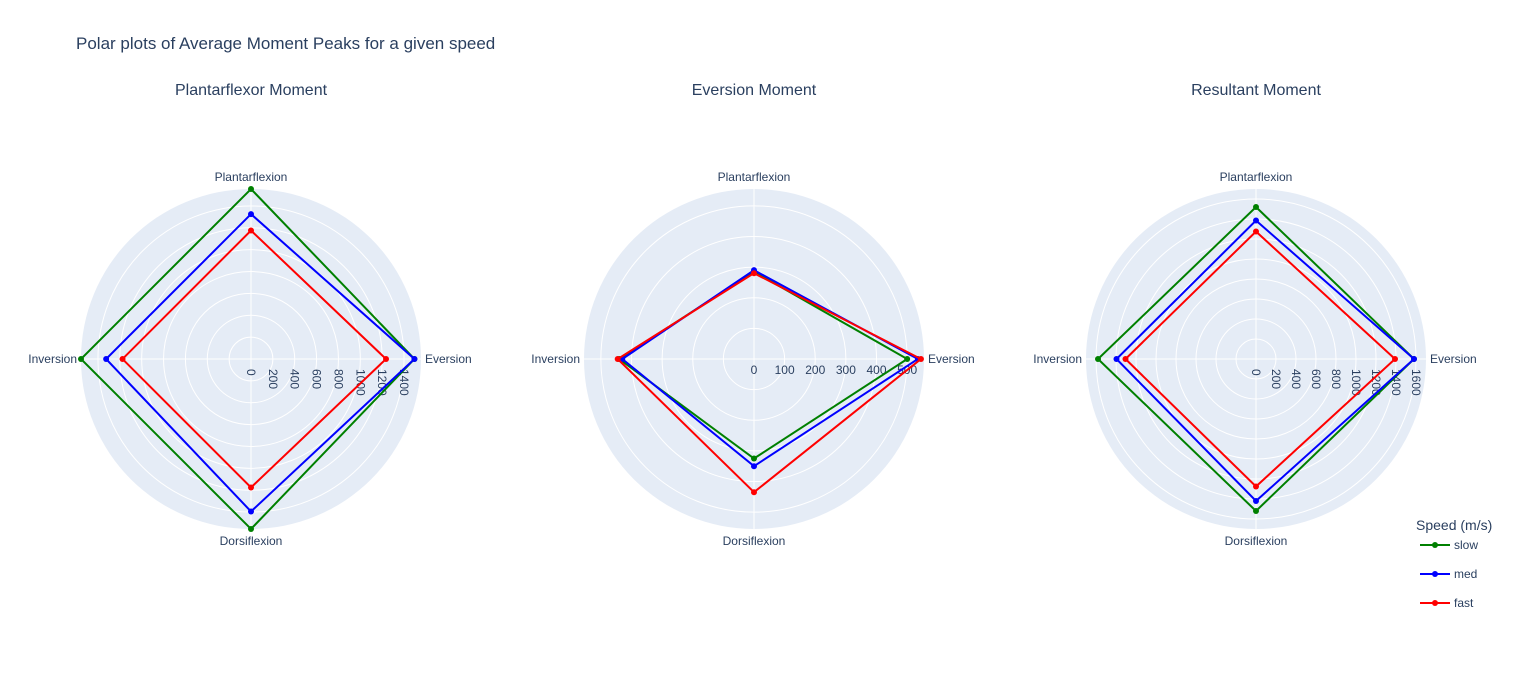  What do you see at coordinates (1465, 574) in the screenshot?
I see `legend-label: med` at bounding box center [1465, 574].